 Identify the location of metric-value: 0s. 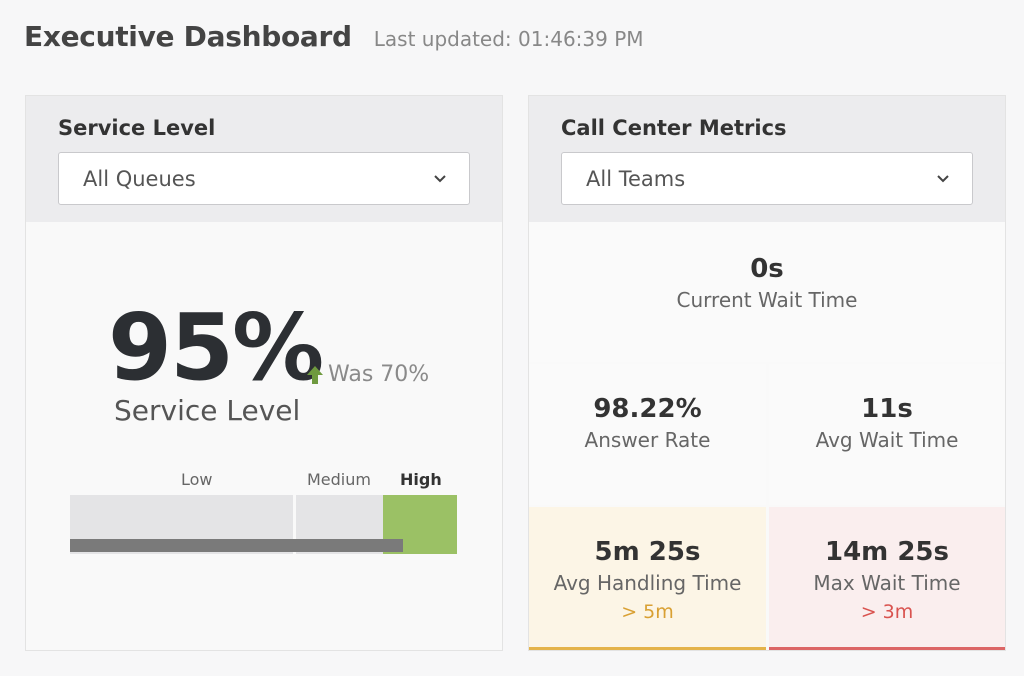
(767, 269).